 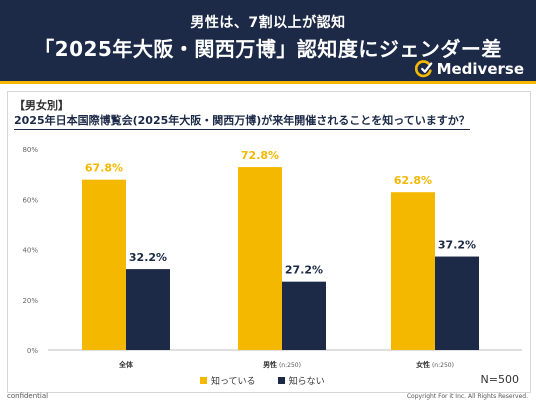 I want to click on legend-item-know: 知っている, so click(x=228, y=380).